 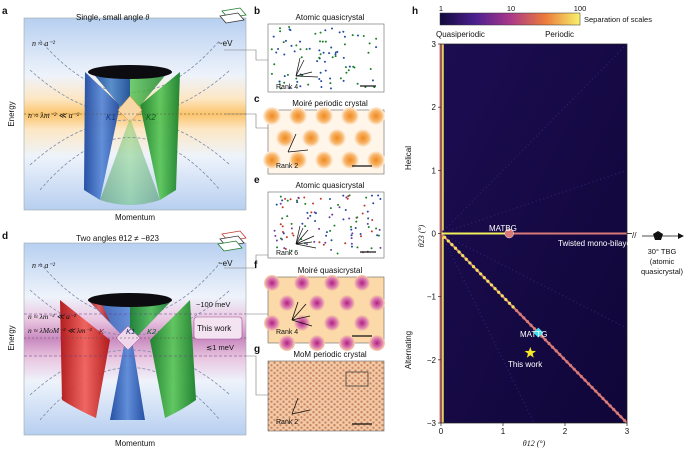 I want to click on colorbar-tick-1: 1, so click(x=441, y=8).